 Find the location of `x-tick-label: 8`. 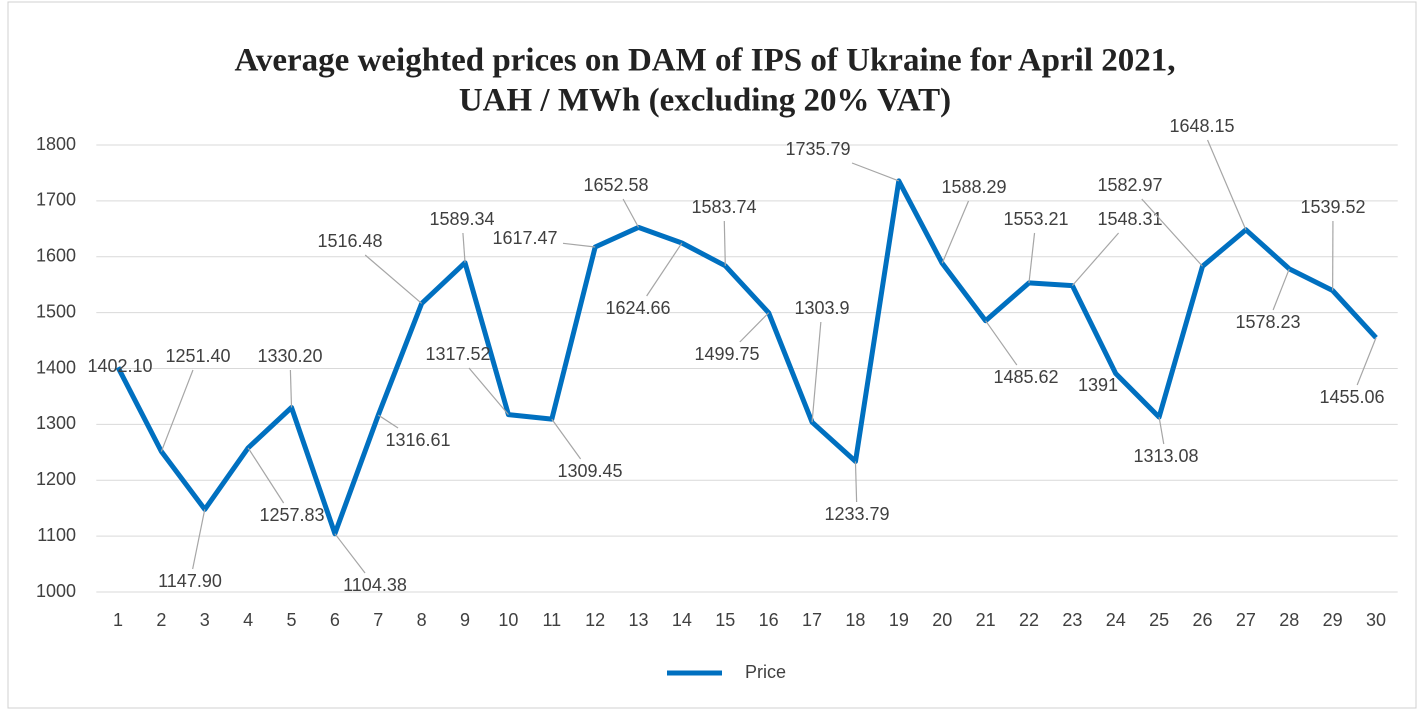

x-tick-label: 8 is located at coordinates (422, 620).